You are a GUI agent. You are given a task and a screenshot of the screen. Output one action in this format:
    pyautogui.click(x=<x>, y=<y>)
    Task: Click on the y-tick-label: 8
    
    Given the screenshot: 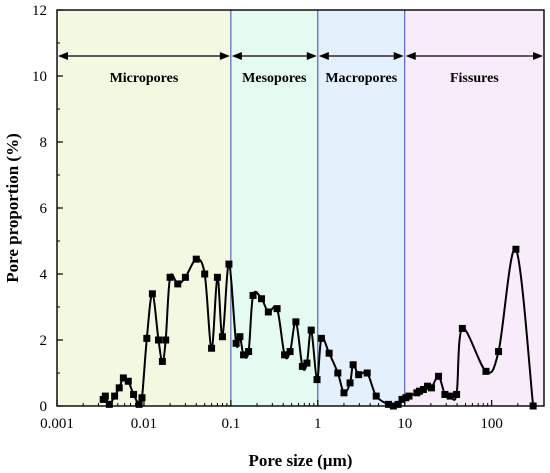 What is the action you would take?
    pyautogui.click(x=44, y=143)
    